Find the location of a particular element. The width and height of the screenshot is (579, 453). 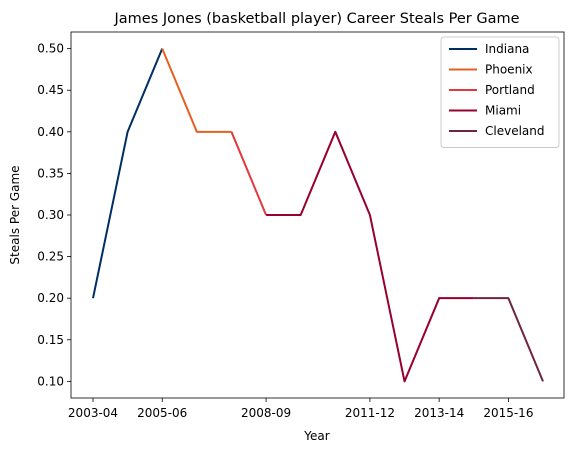

series-line-portland is located at coordinates (249, 173).